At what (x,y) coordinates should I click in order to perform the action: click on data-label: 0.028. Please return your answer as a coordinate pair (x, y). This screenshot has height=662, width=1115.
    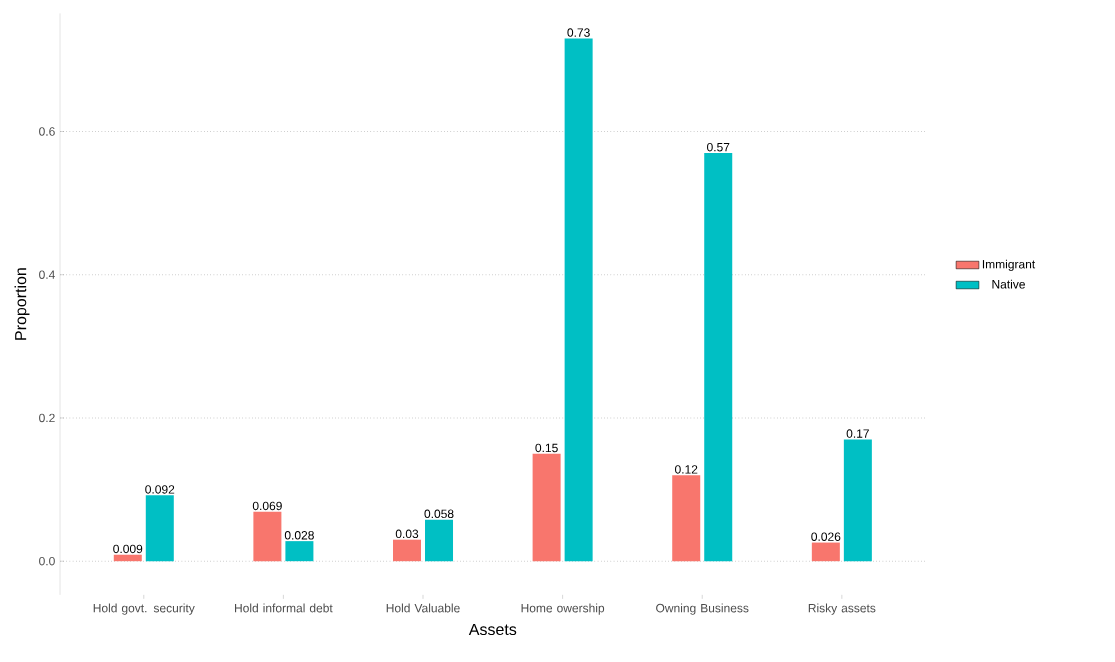
    Looking at the image, I should click on (299, 535).